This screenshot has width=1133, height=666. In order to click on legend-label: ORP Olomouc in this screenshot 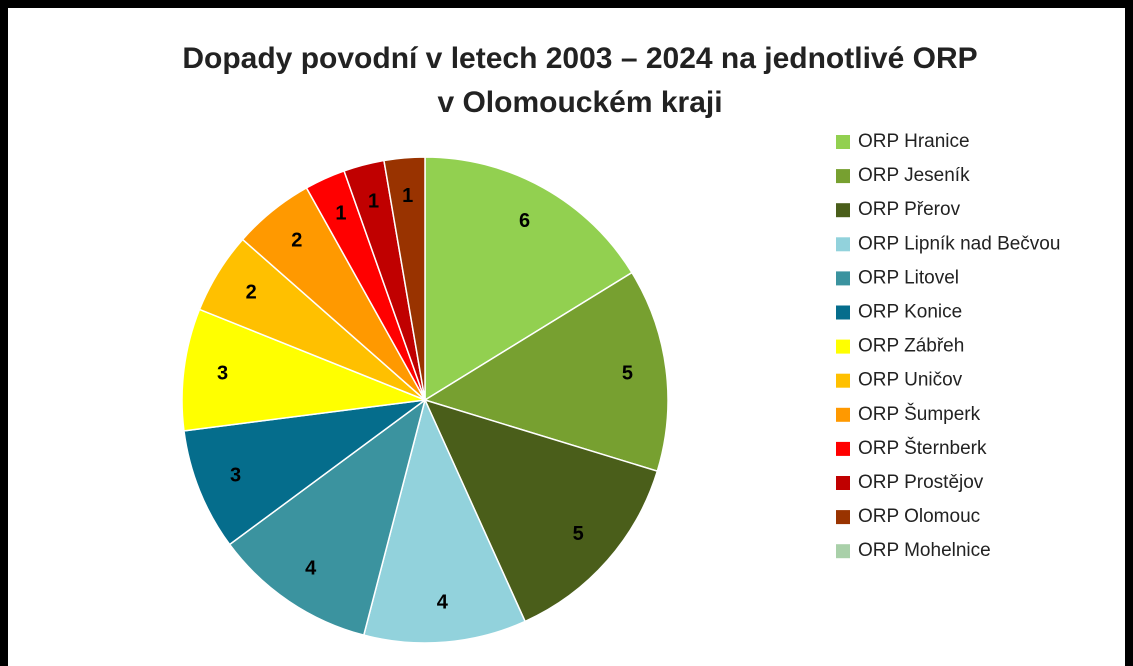, I will do `click(919, 516)`.